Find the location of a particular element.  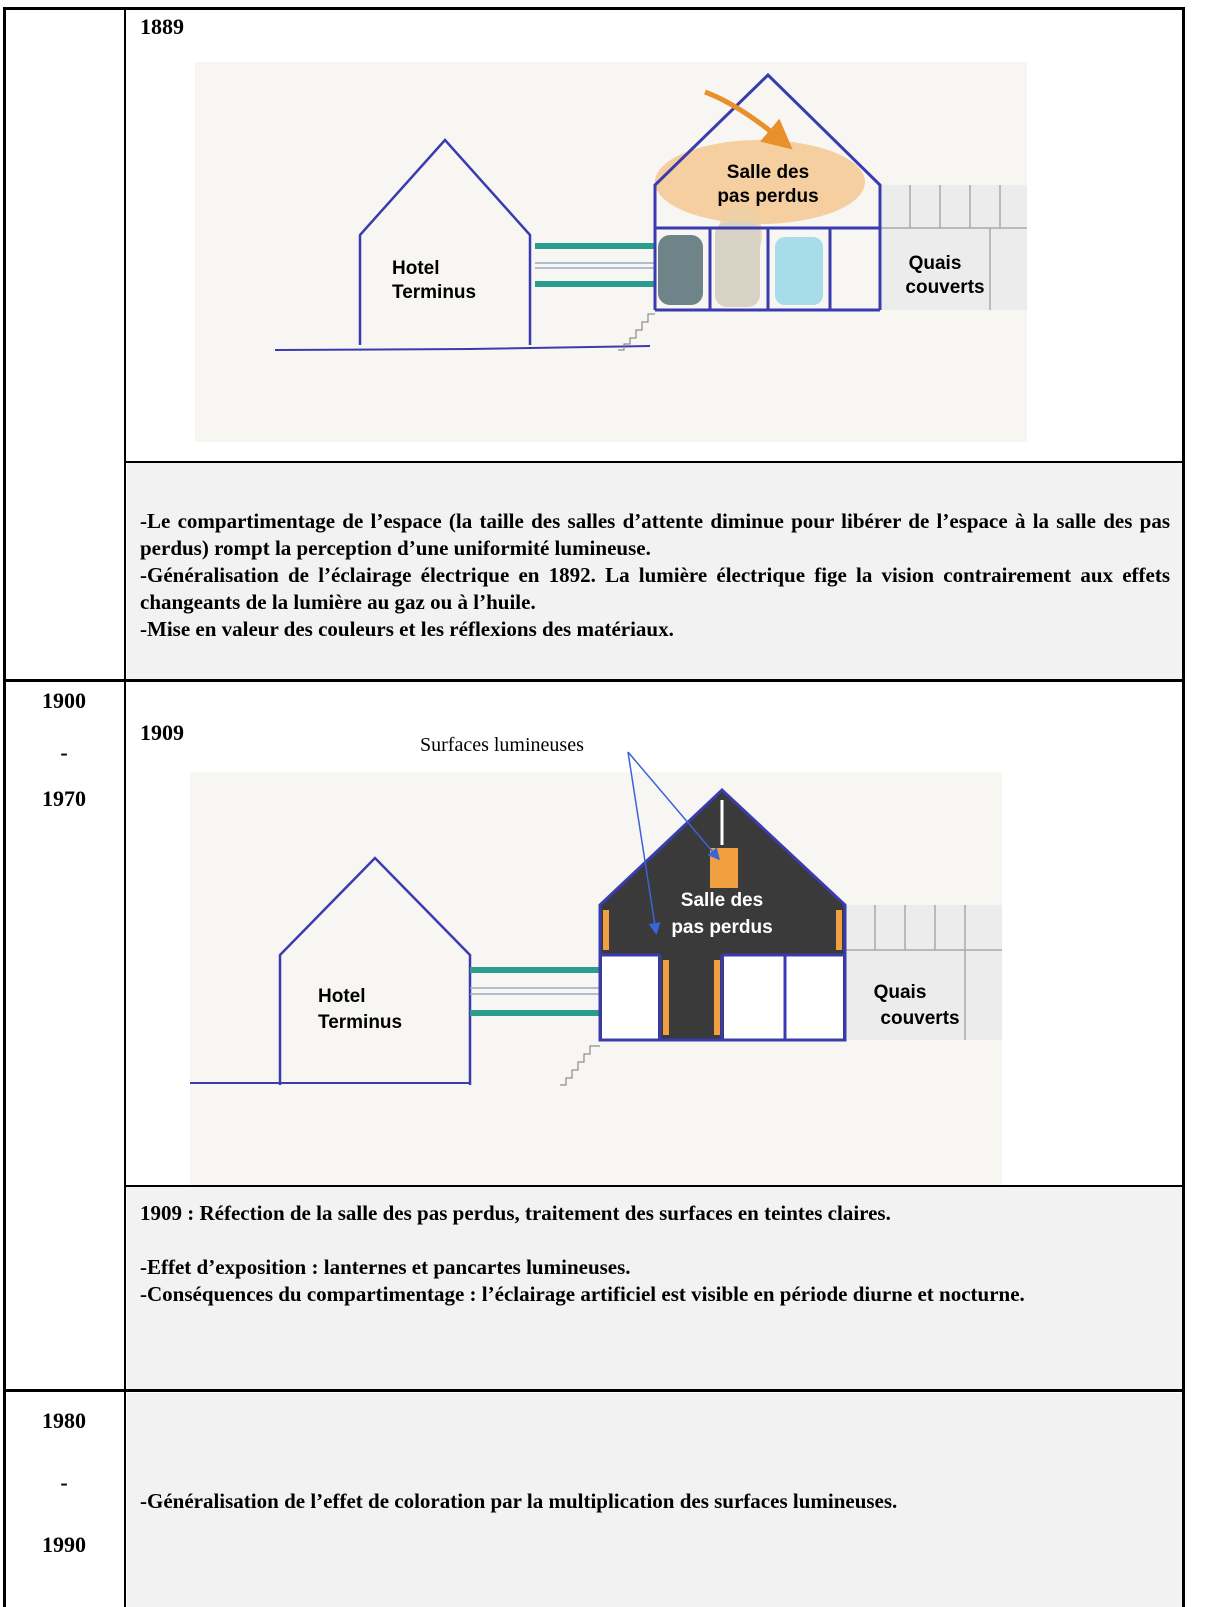

diagram-year: 1909 is located at coordinates (162, 732).